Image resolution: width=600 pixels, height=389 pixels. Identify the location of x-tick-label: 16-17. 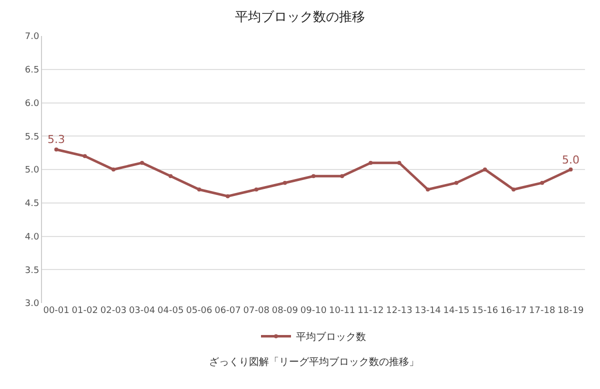
(513, 311).